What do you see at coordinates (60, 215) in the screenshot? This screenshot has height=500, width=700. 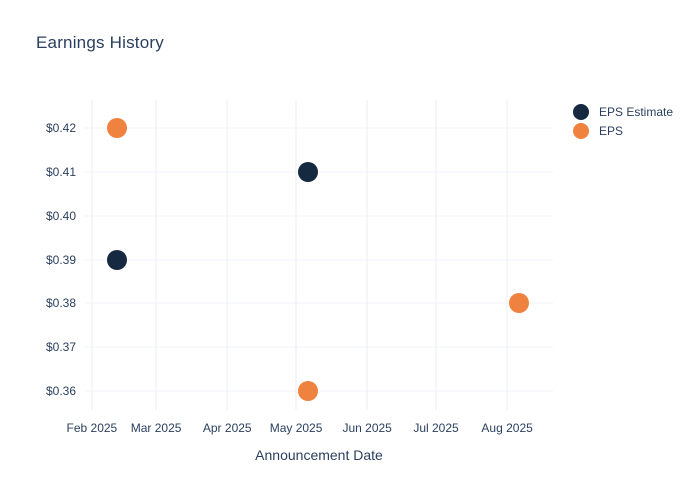 I see `y-tick-label: $0.40` at bounding box center [60, 215].